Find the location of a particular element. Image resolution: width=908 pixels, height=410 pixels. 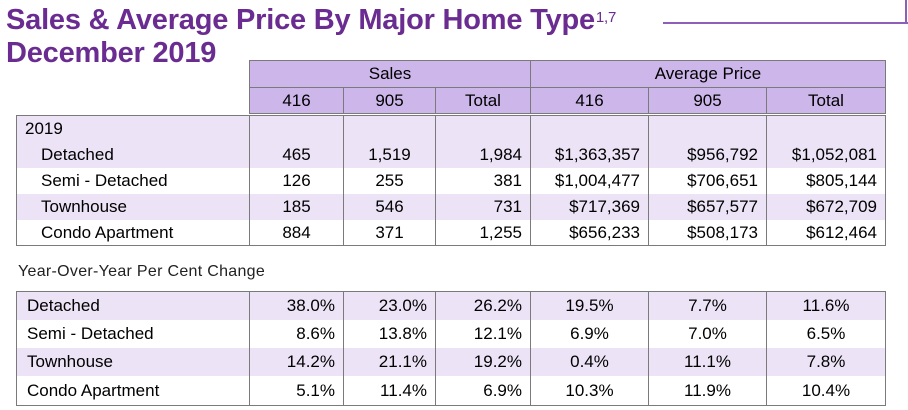

cell-sales-905: 23.0% is located at coordinates (390, 306).